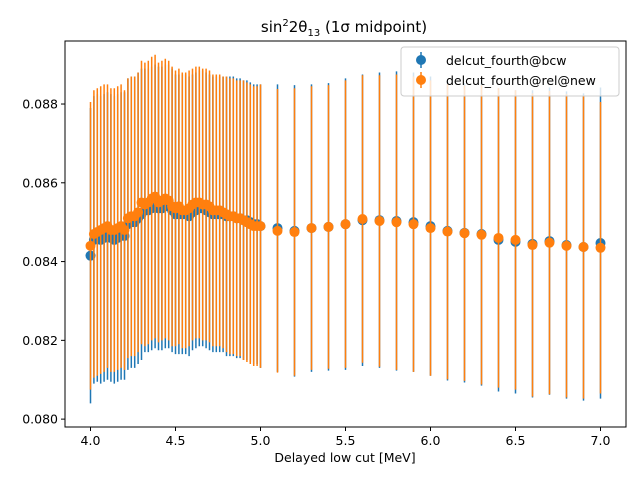  I want to click on y-tick-label: 0.088, so click(40, 104).